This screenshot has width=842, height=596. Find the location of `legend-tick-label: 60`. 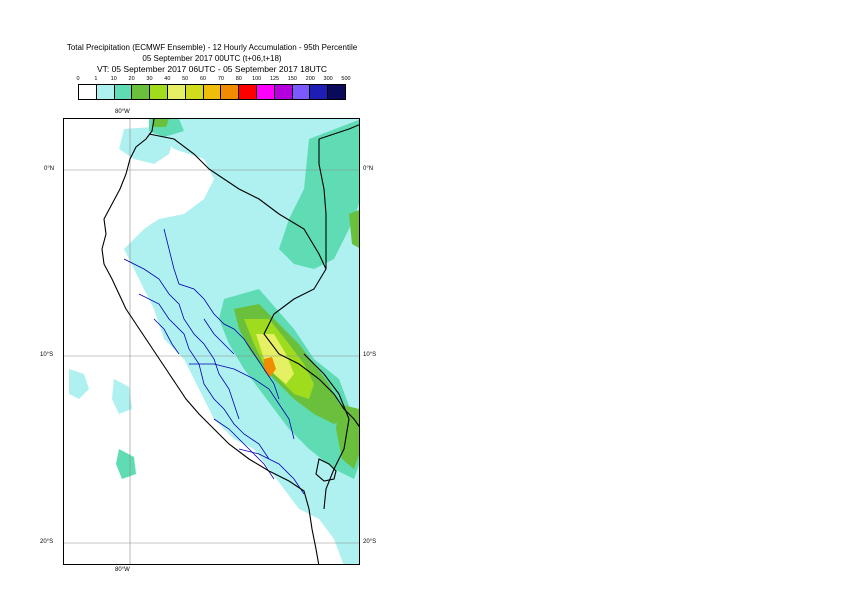

legend-tick-label: 60 is located at coordinates (203, 79).